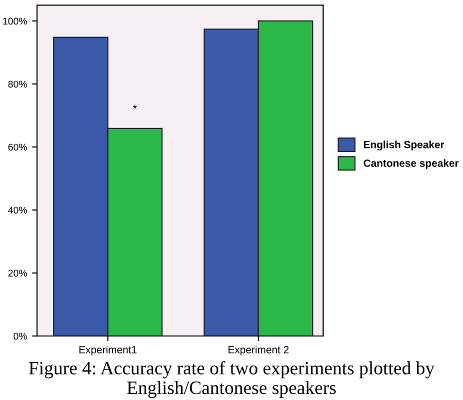  What do you see at coordinates (17, 147) in the screenshot?
I see `y-tick-label: 60%` at bounding box center [17, 147].